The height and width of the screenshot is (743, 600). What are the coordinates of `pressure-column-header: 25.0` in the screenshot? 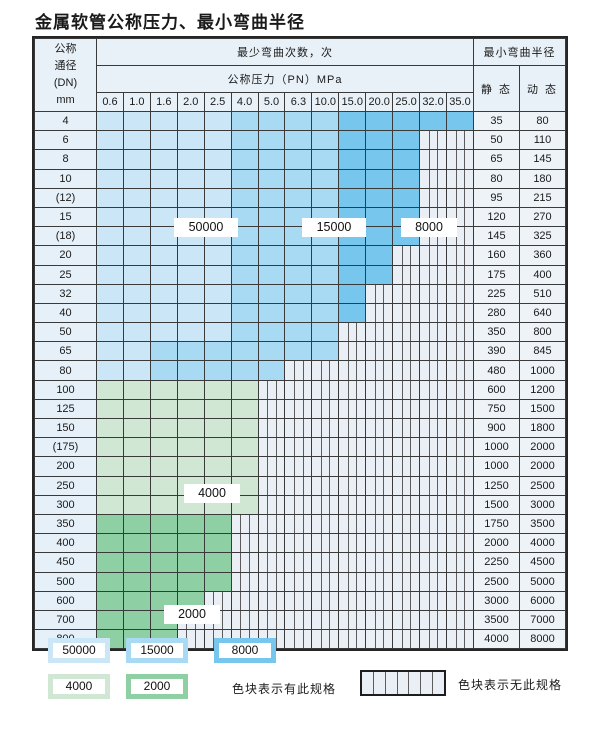 It's located at (406, 102).